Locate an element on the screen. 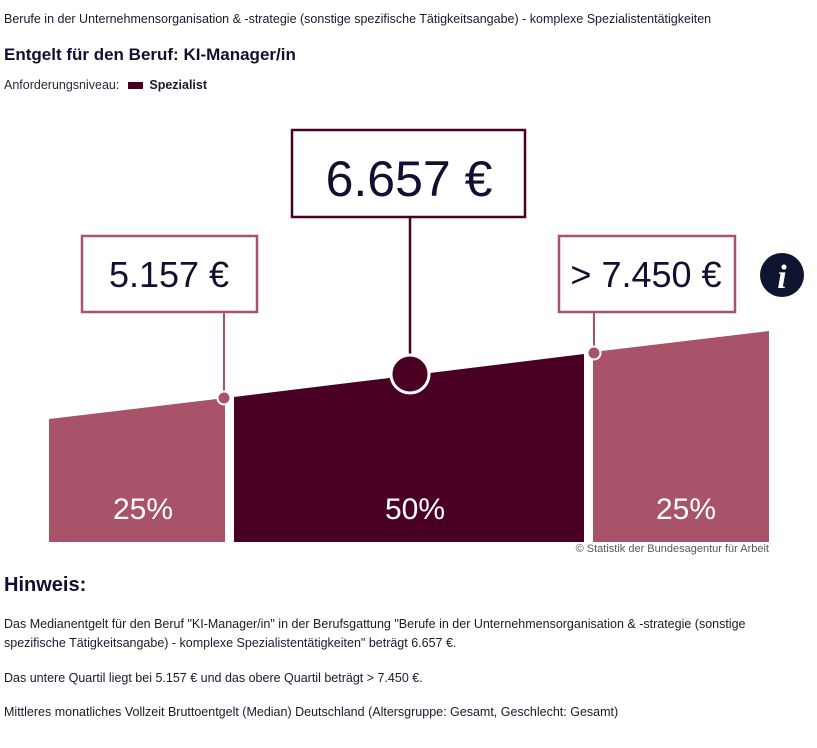  page-title: Entgelt für den Beruf: KI-Manager/in is located at coordinates (150, 54).